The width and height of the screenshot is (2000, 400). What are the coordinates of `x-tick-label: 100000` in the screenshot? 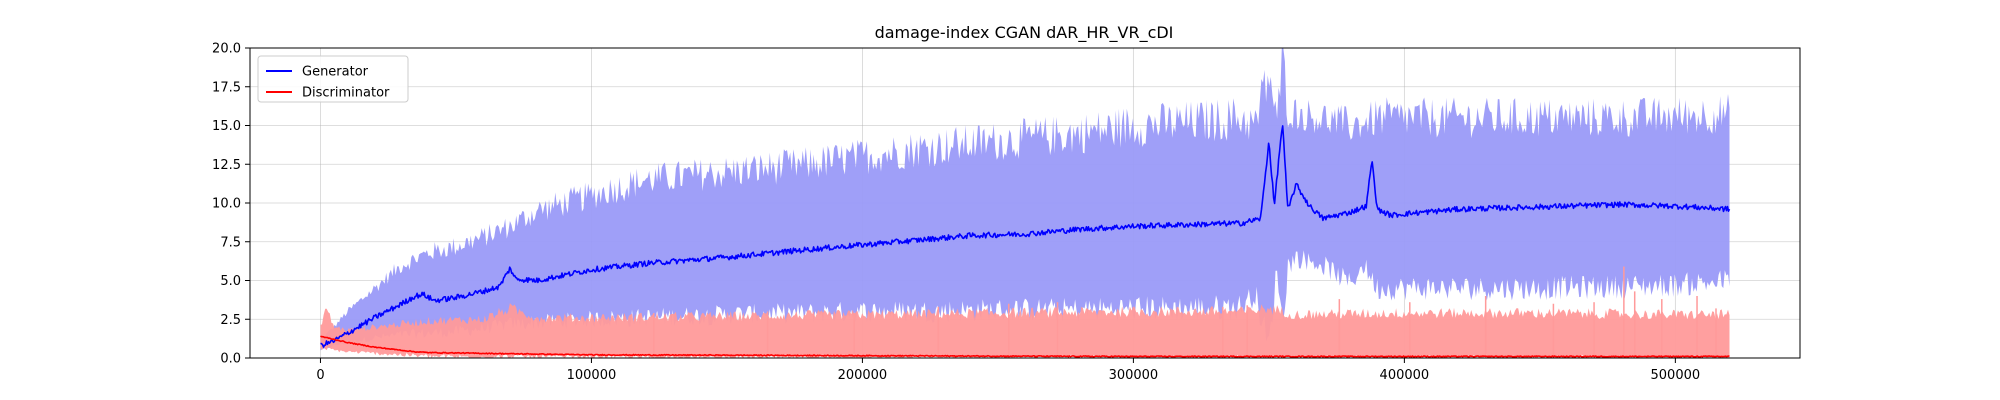 It's located at (592, 375).